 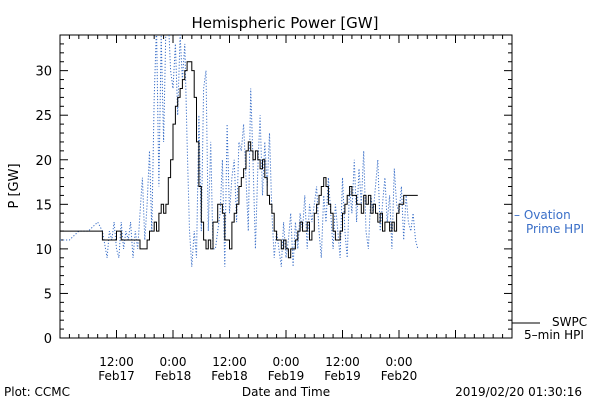 What do you see at coordinates (43, 116) in the screenshot?
I see `y-tick-label: 25` at bounding box center [43, 116].